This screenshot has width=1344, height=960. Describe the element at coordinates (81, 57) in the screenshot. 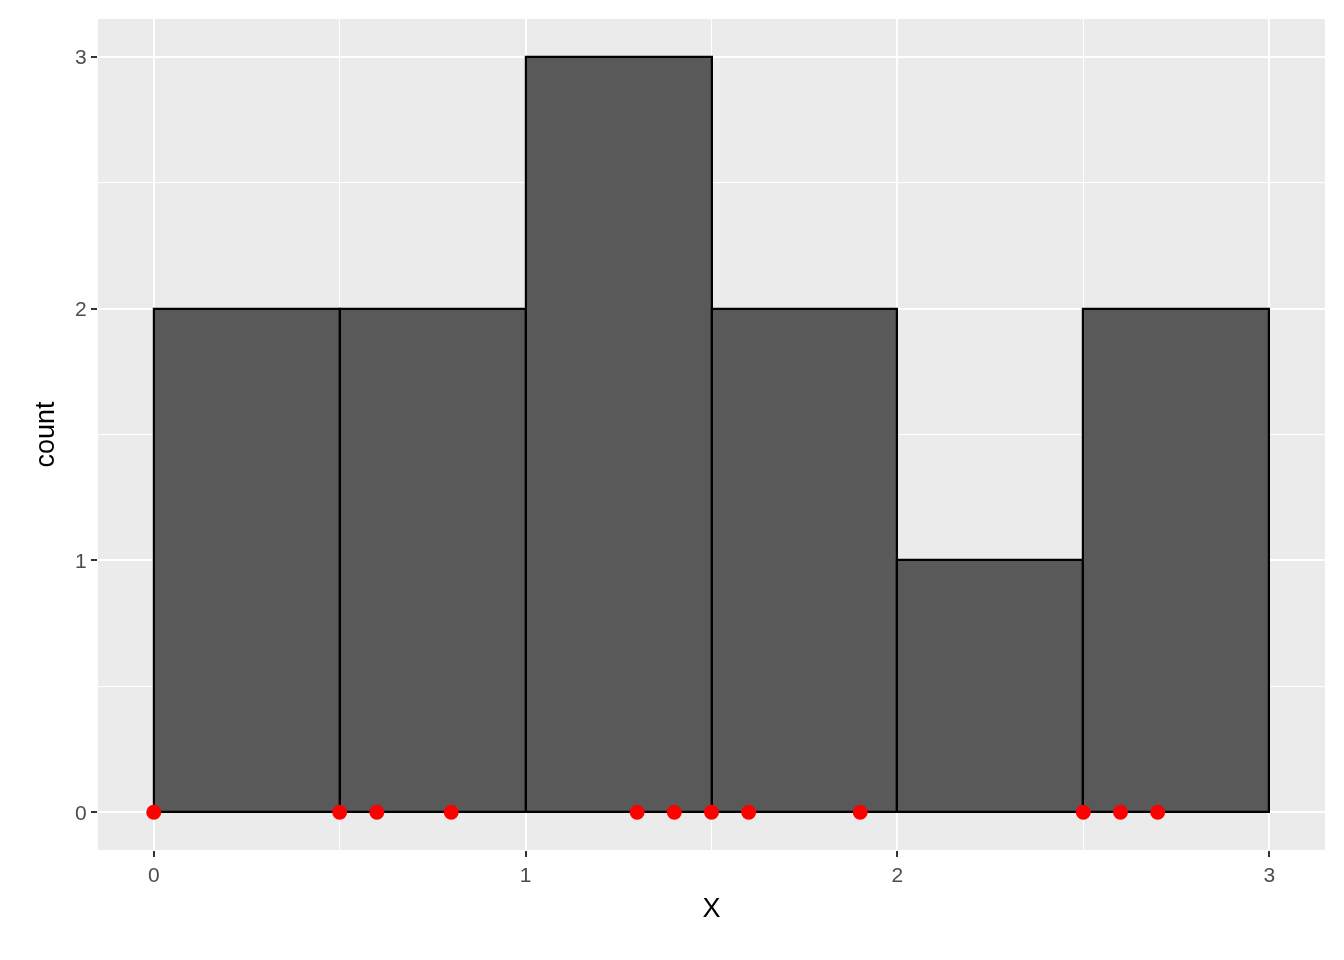

I see `y-tick-label: 3` at that location.